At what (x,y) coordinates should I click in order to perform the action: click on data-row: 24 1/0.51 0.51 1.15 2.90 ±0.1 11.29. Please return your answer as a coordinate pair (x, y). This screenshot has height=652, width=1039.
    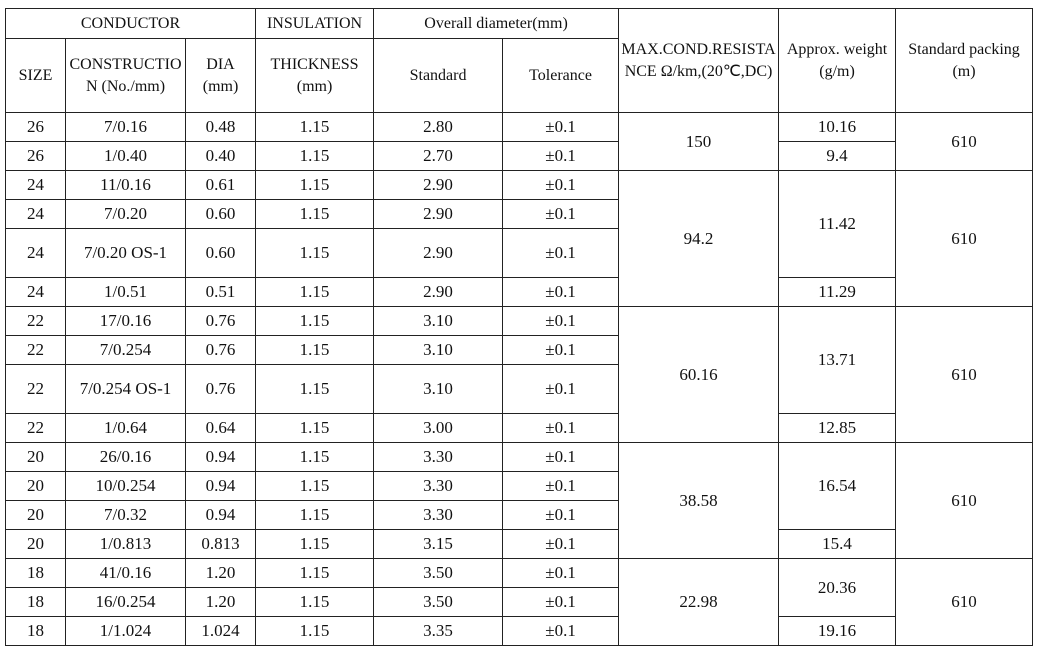
    Looking at the image, I should click on (519, 292).